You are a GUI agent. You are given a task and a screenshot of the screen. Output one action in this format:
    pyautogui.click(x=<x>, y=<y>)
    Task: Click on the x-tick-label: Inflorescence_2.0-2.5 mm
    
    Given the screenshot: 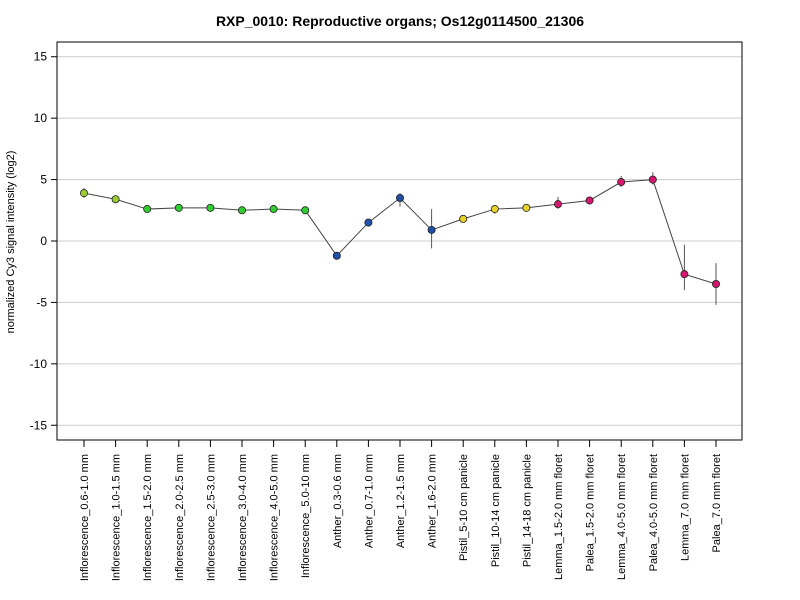 What is the action you would take?
    pyautogui.click(x=180, y=517)
    